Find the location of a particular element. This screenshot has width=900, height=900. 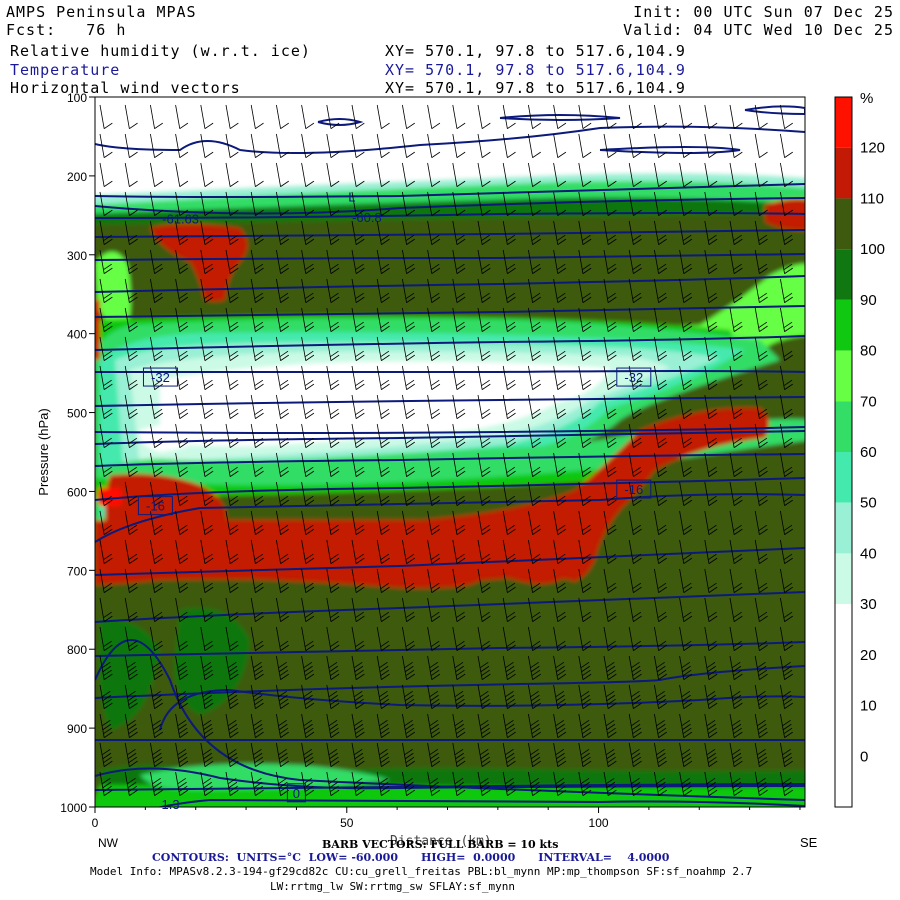

isotherm is located at coordinates (482, 709).